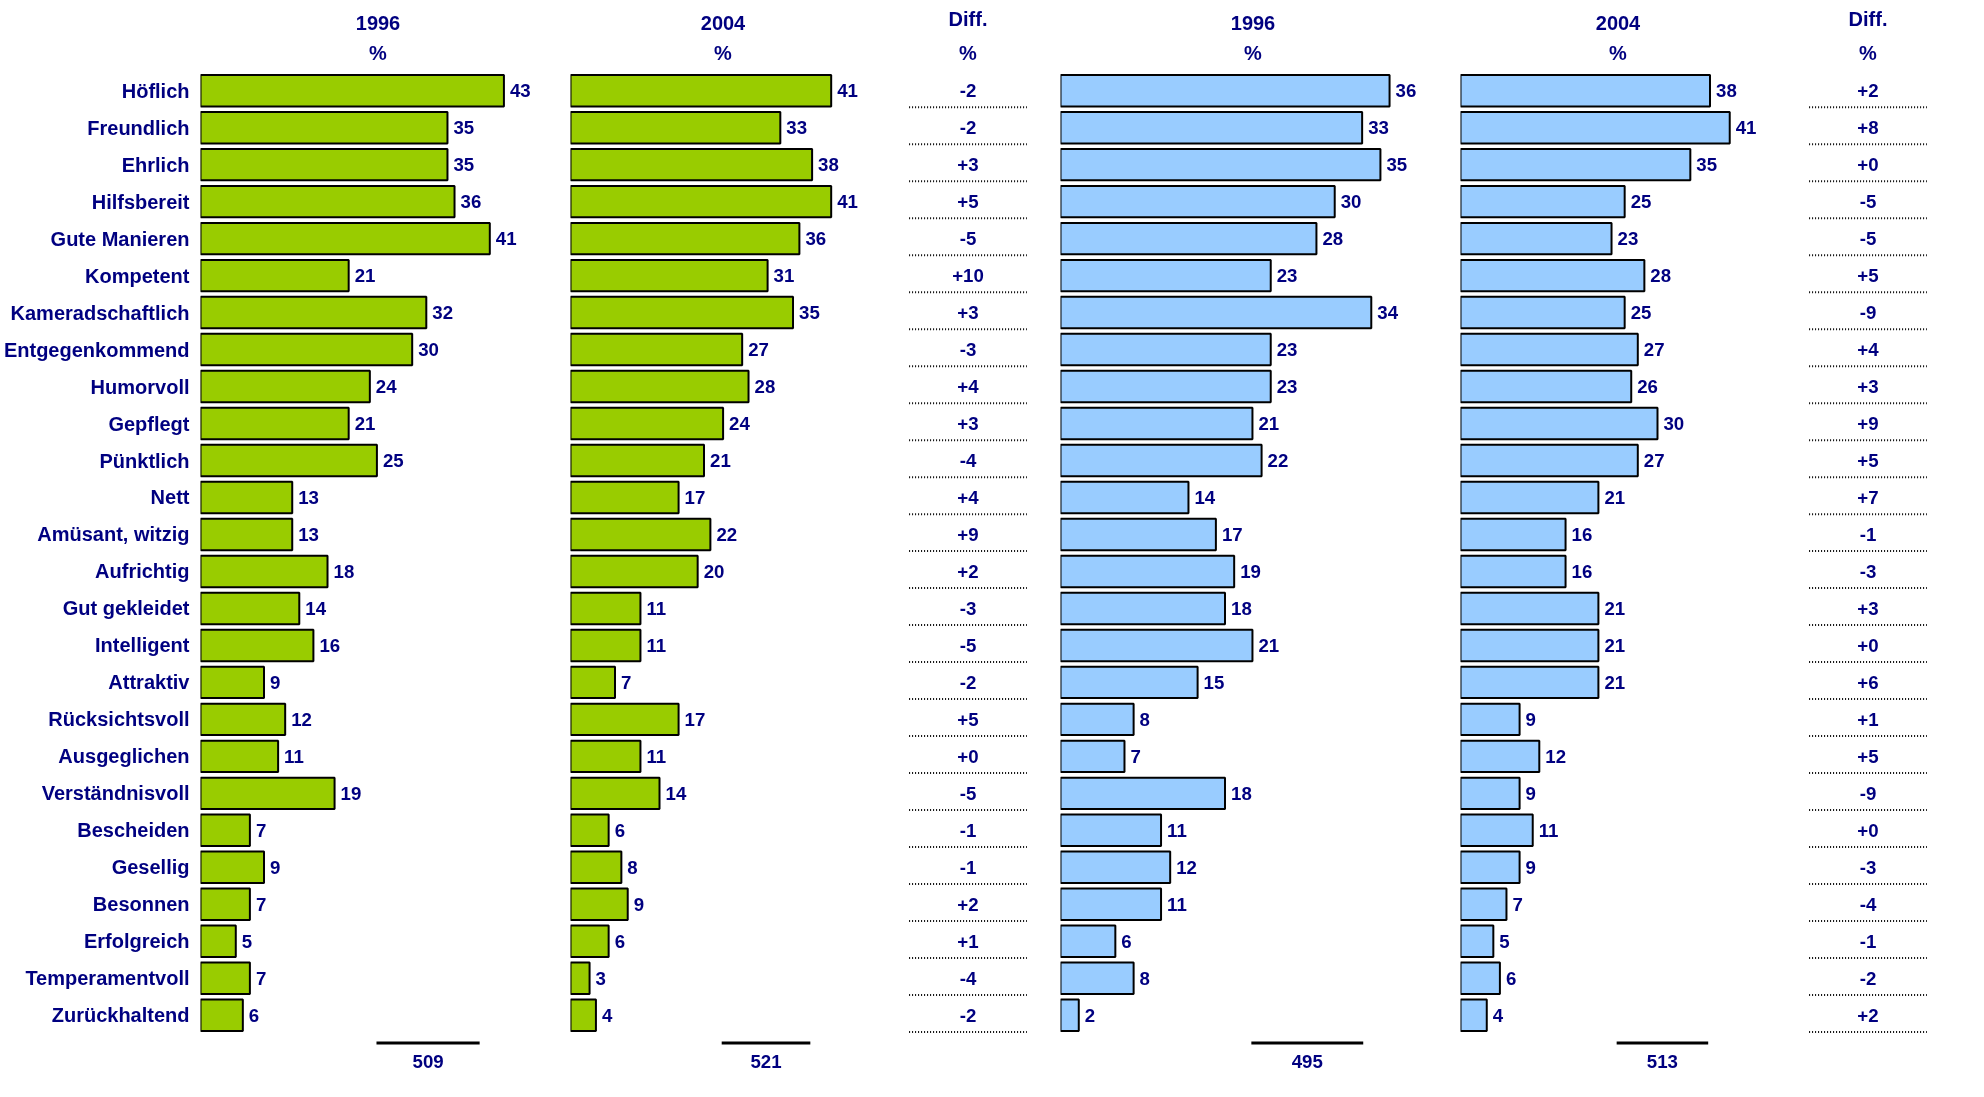  Describe the element at coordinates (847, 91) in the screenshot. I see `data-label: 41` at that location.